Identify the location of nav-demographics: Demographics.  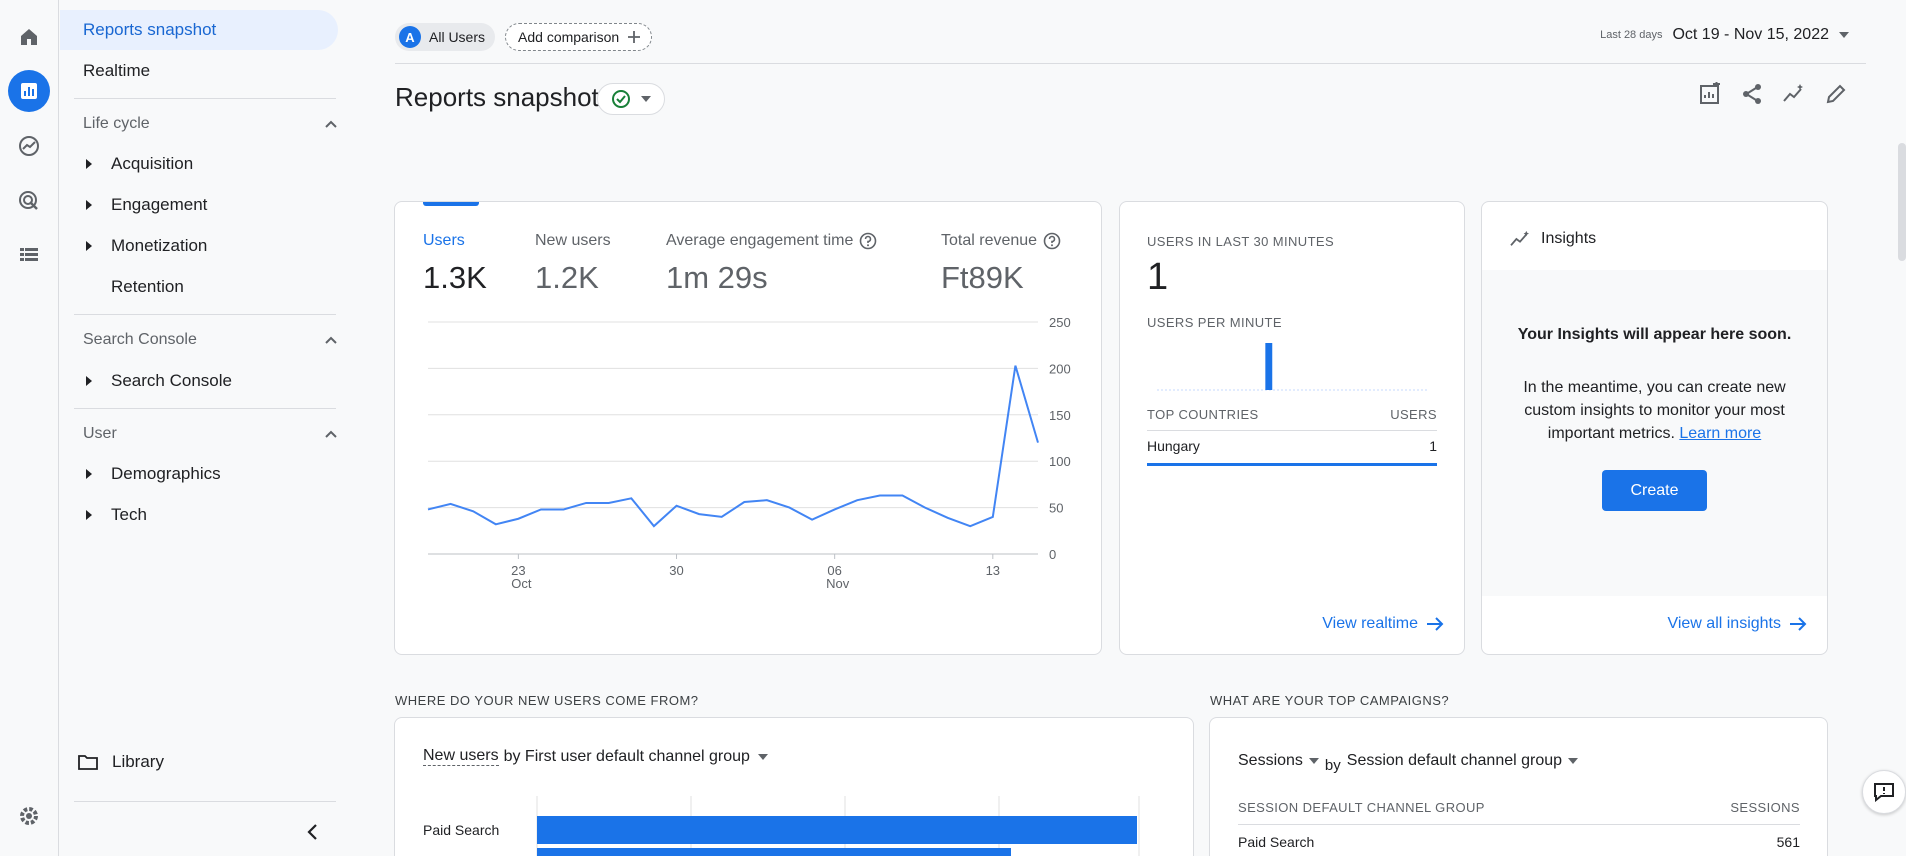
(206, 474).